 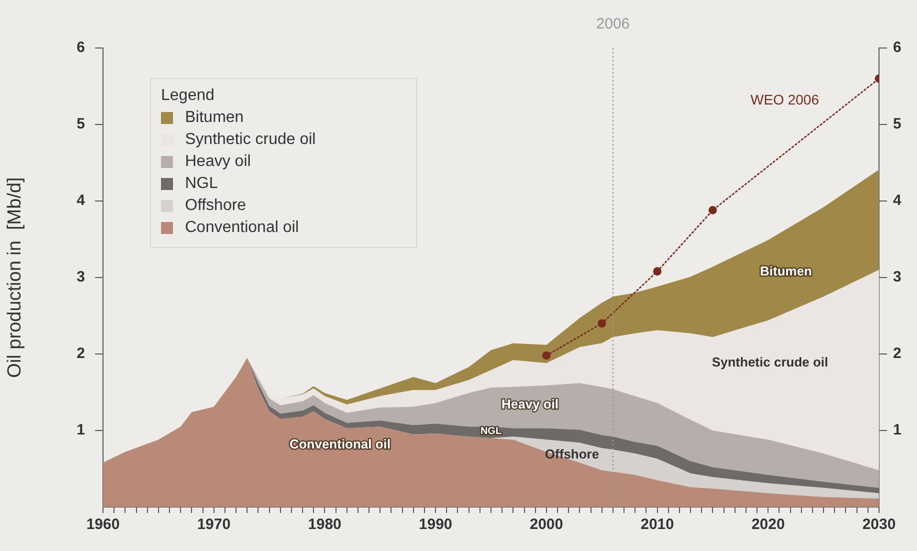 I want to click on y2-tick-label: 6, so click(x=897, y=47).